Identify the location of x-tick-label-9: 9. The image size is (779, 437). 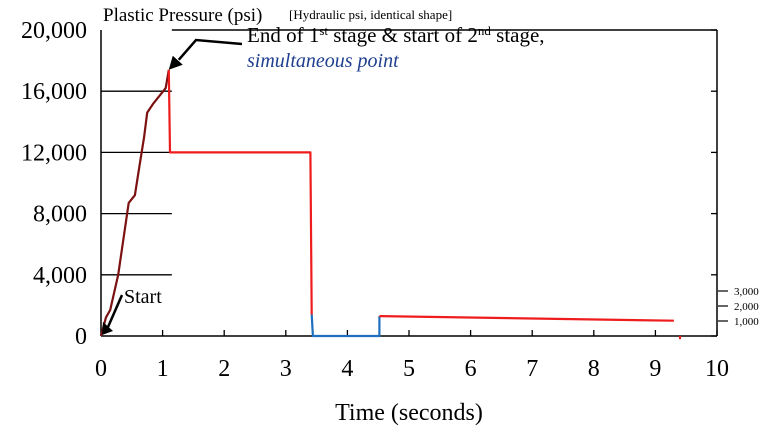
(655, 369).